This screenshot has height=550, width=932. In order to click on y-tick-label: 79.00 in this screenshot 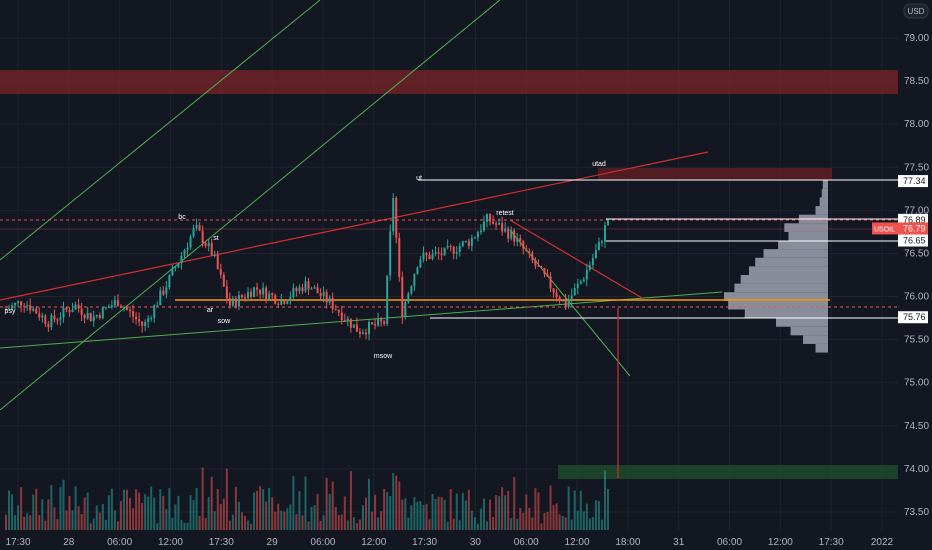, I will do `click(916, 38)`.